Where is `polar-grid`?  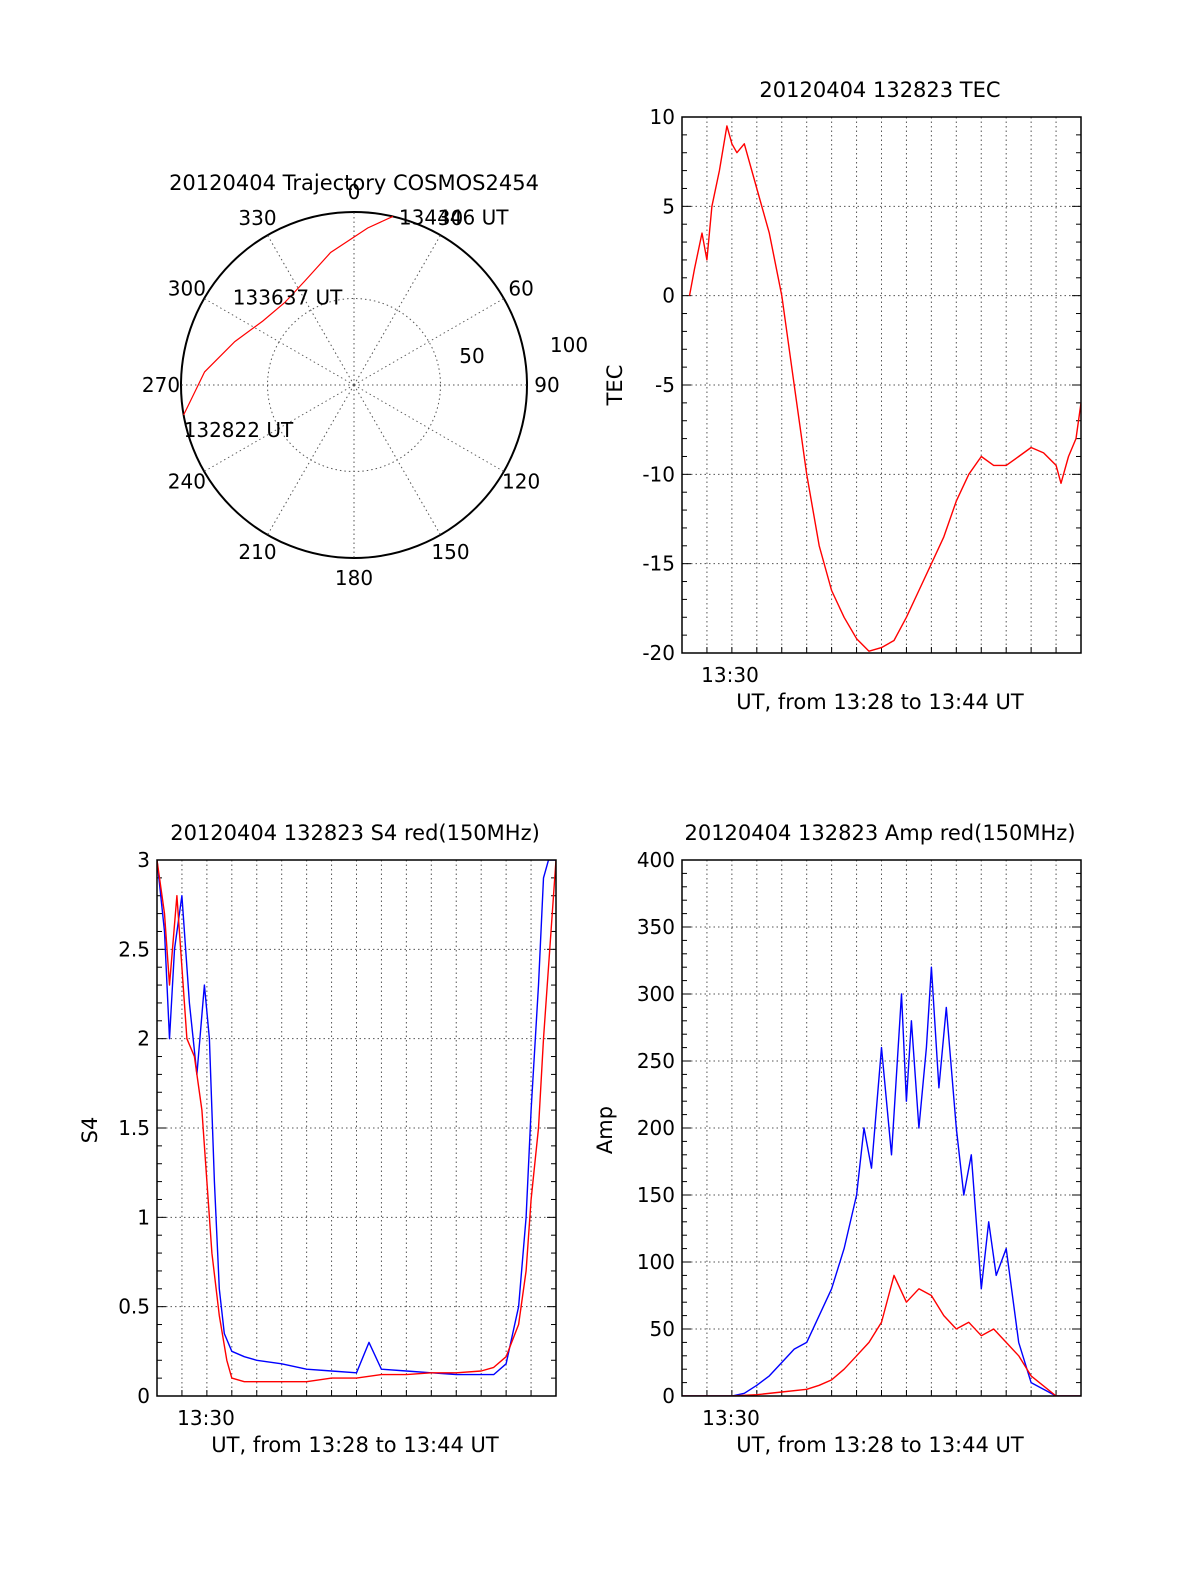
polar-grid is located at coordinates (354, 385).